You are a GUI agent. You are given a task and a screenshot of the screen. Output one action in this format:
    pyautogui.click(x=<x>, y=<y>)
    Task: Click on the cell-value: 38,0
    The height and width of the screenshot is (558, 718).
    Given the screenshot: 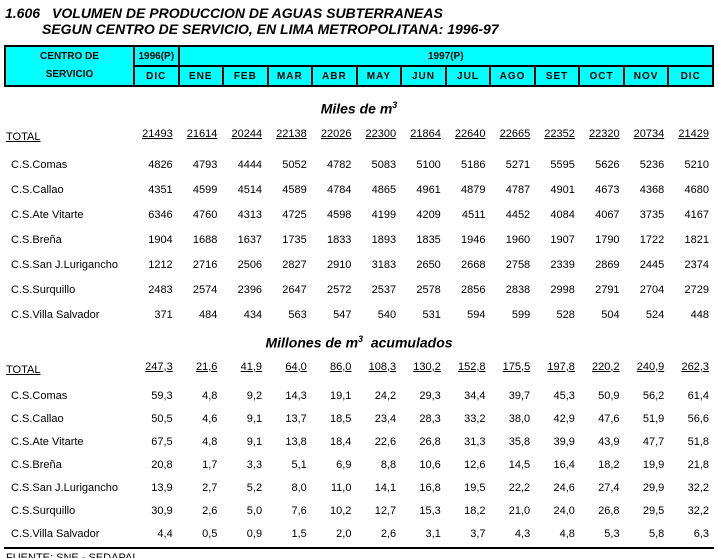 What is the action you would take?
    pyautogui.click(x=519, y=418)
    